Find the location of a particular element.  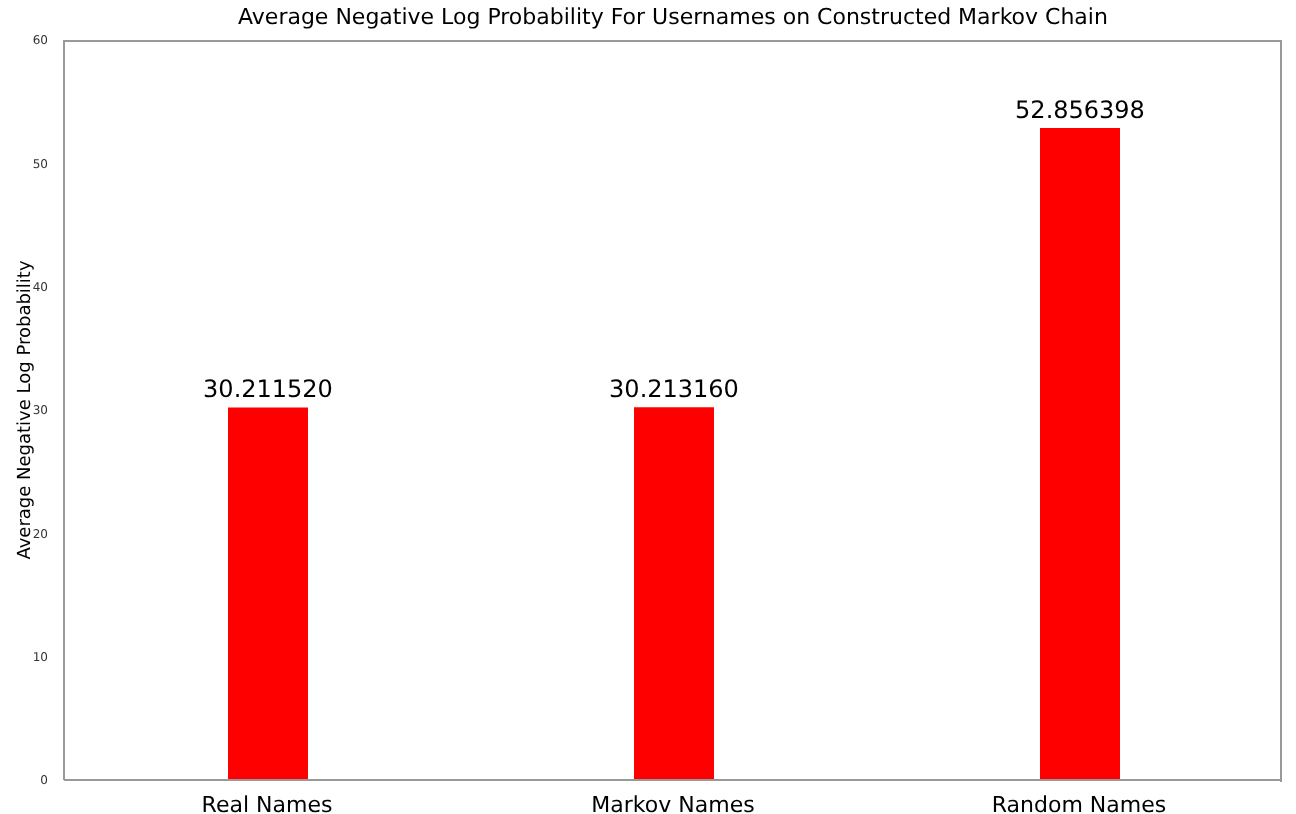

data-label: 30.211520 is located at coordinates (268, 389).